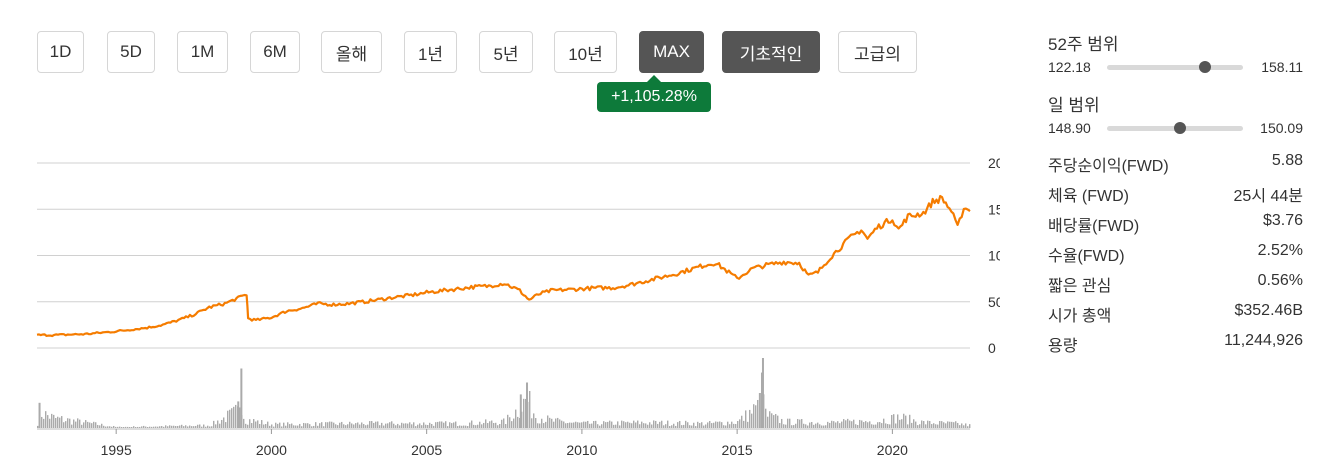 The height and width of the screenshot is (470, 1343). I want to click on range-button-ytd: 올해, so click(351, 52).